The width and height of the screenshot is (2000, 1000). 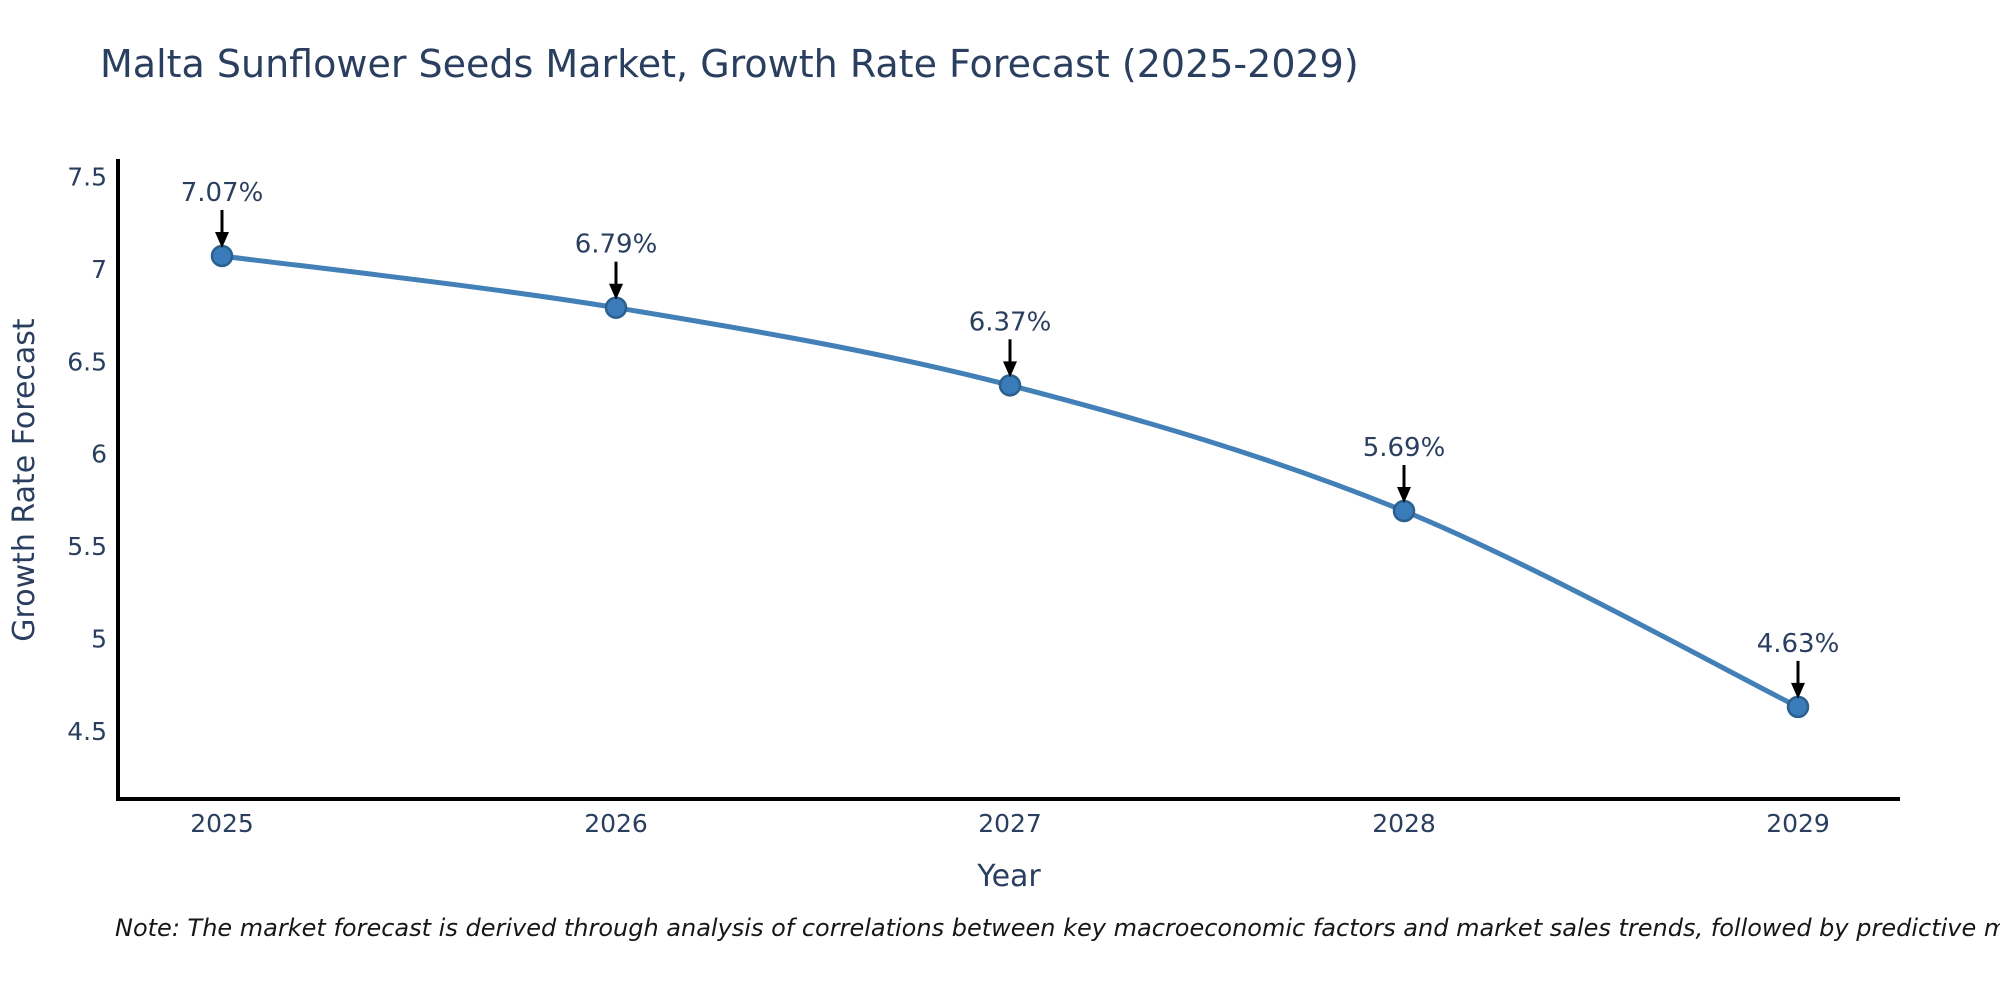 What do you see at coordinates (87, 361) in the screenshot?
I see `y-tick-label: 6.5` at bounding box center [87, 361].